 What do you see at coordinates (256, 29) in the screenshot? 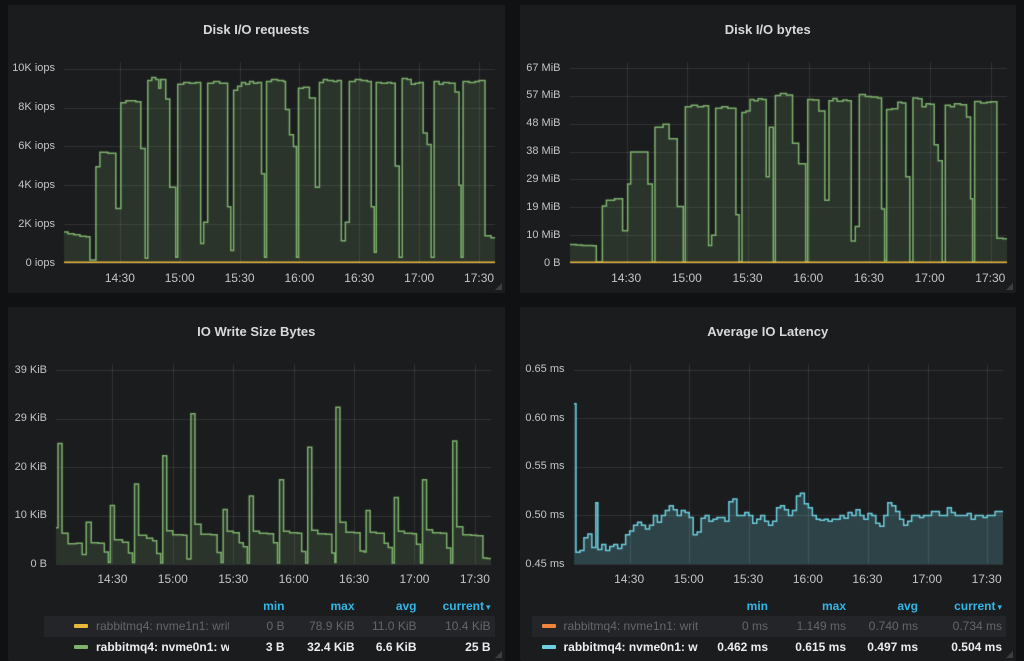
I see `panel-title-disk-io-requests: Disk I/O requests` at bounding box center [256, 29].